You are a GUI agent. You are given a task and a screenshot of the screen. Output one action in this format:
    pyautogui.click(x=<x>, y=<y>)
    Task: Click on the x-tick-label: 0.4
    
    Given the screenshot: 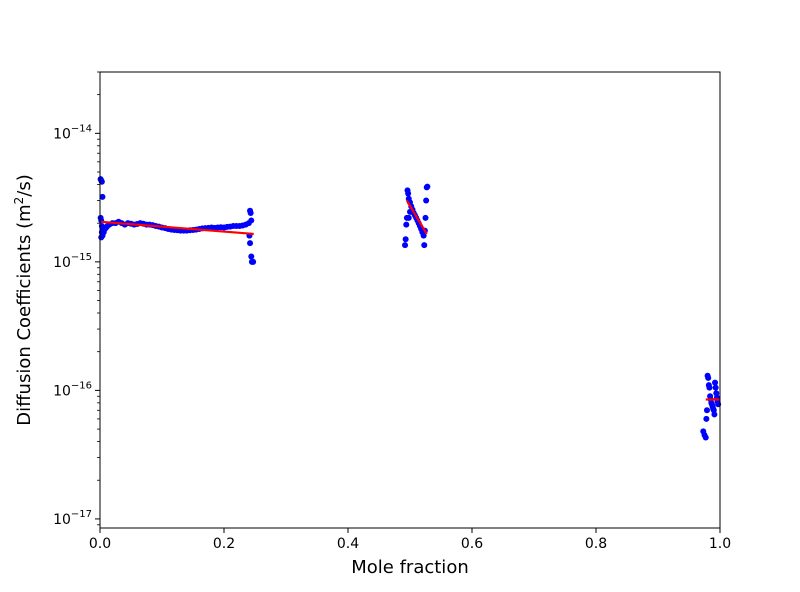 What is the action you would take?
    pyautogui.click(x=348, y=544)
    